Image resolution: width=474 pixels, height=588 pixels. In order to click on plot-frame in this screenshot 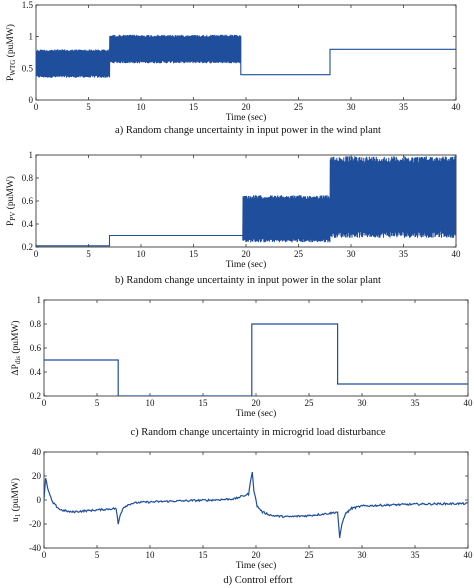, I will do `click(256, 348)`.